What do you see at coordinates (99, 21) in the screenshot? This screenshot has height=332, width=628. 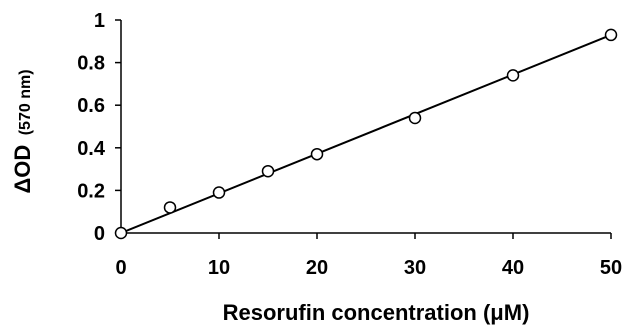 I see `y-tick-label: 1` at bounding box center [99, 21].